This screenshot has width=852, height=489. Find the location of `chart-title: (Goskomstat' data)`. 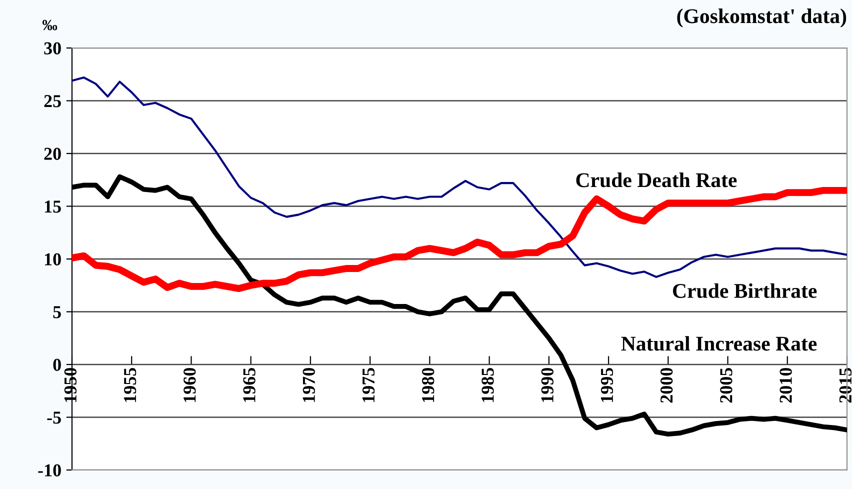

chart-title: (Goskomstat' data) is located at coordinates (761, 18).